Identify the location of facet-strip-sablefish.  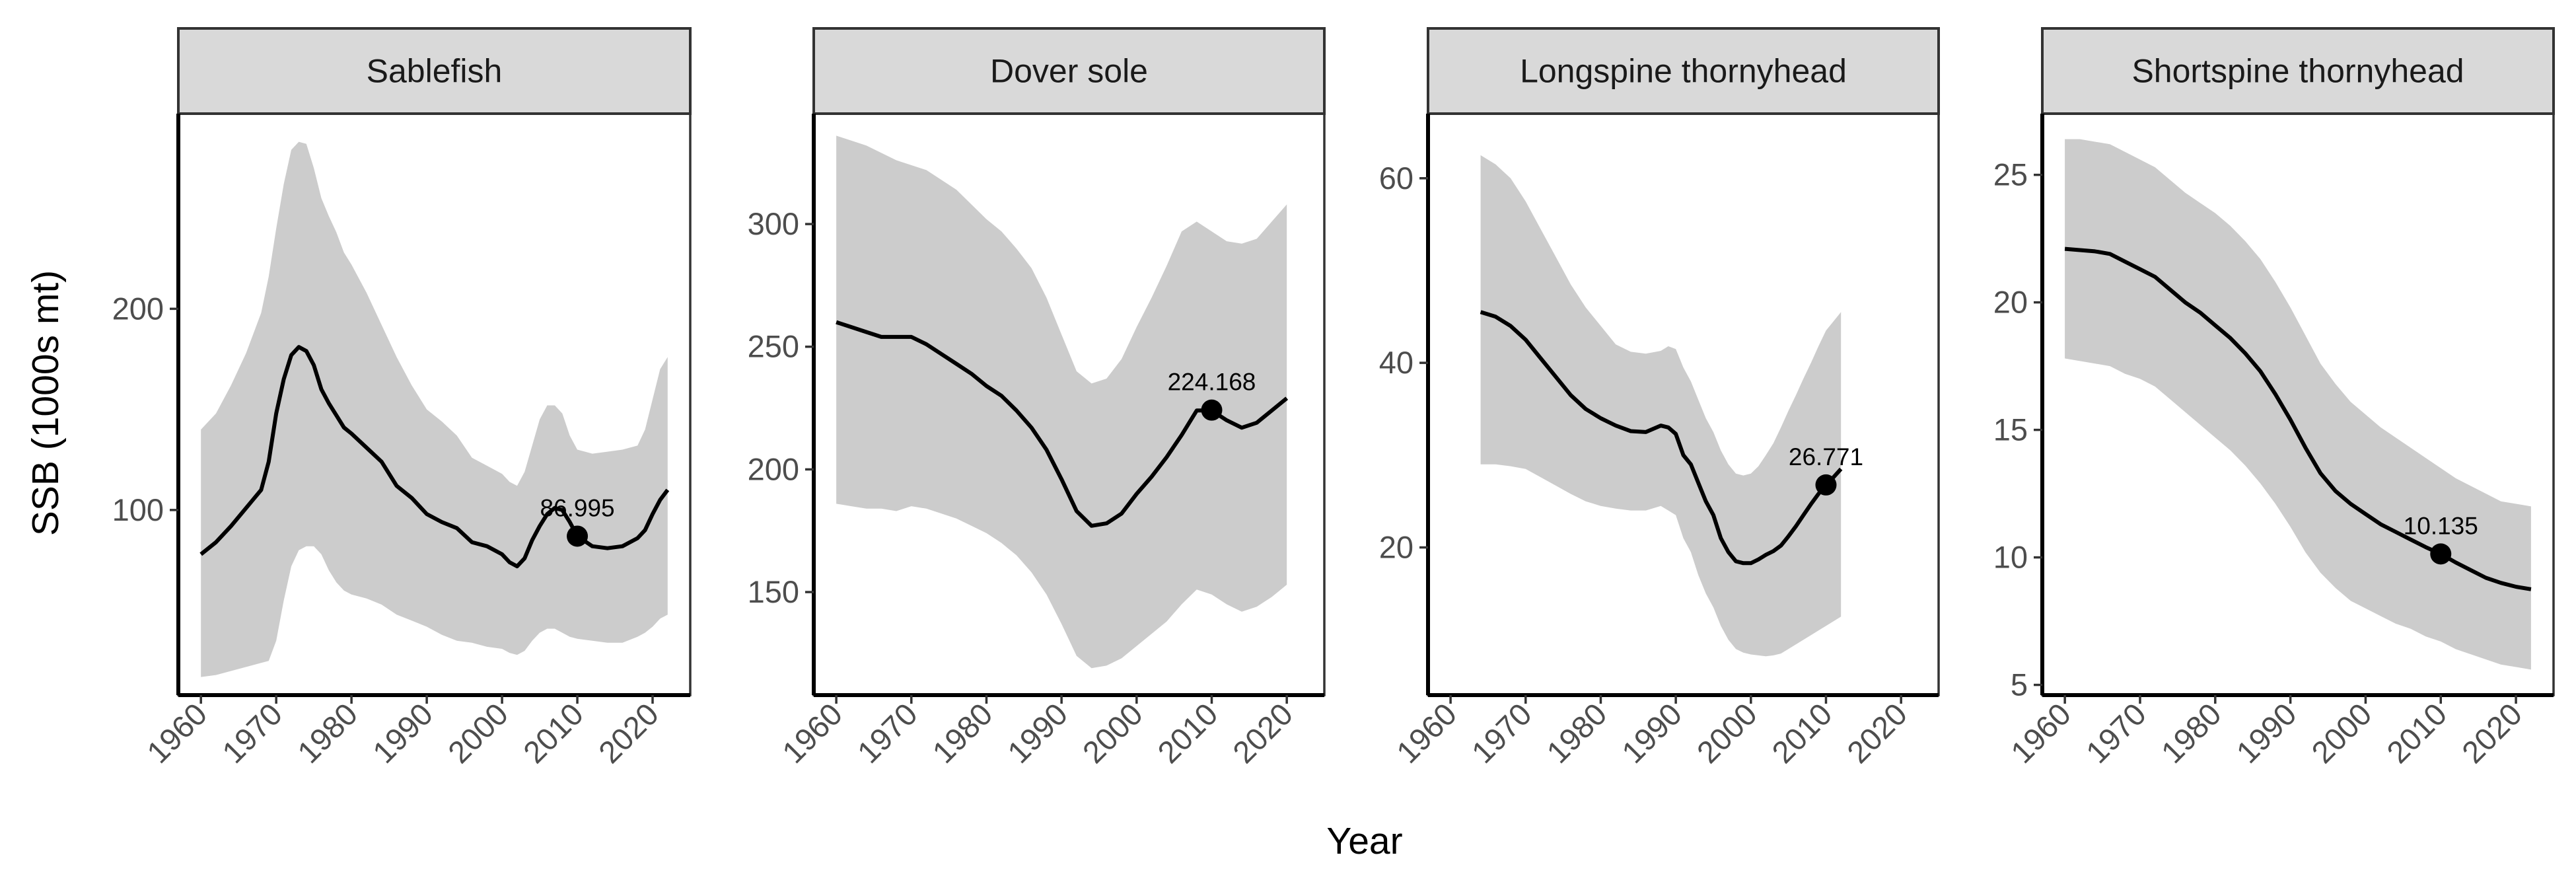
(435, 71).